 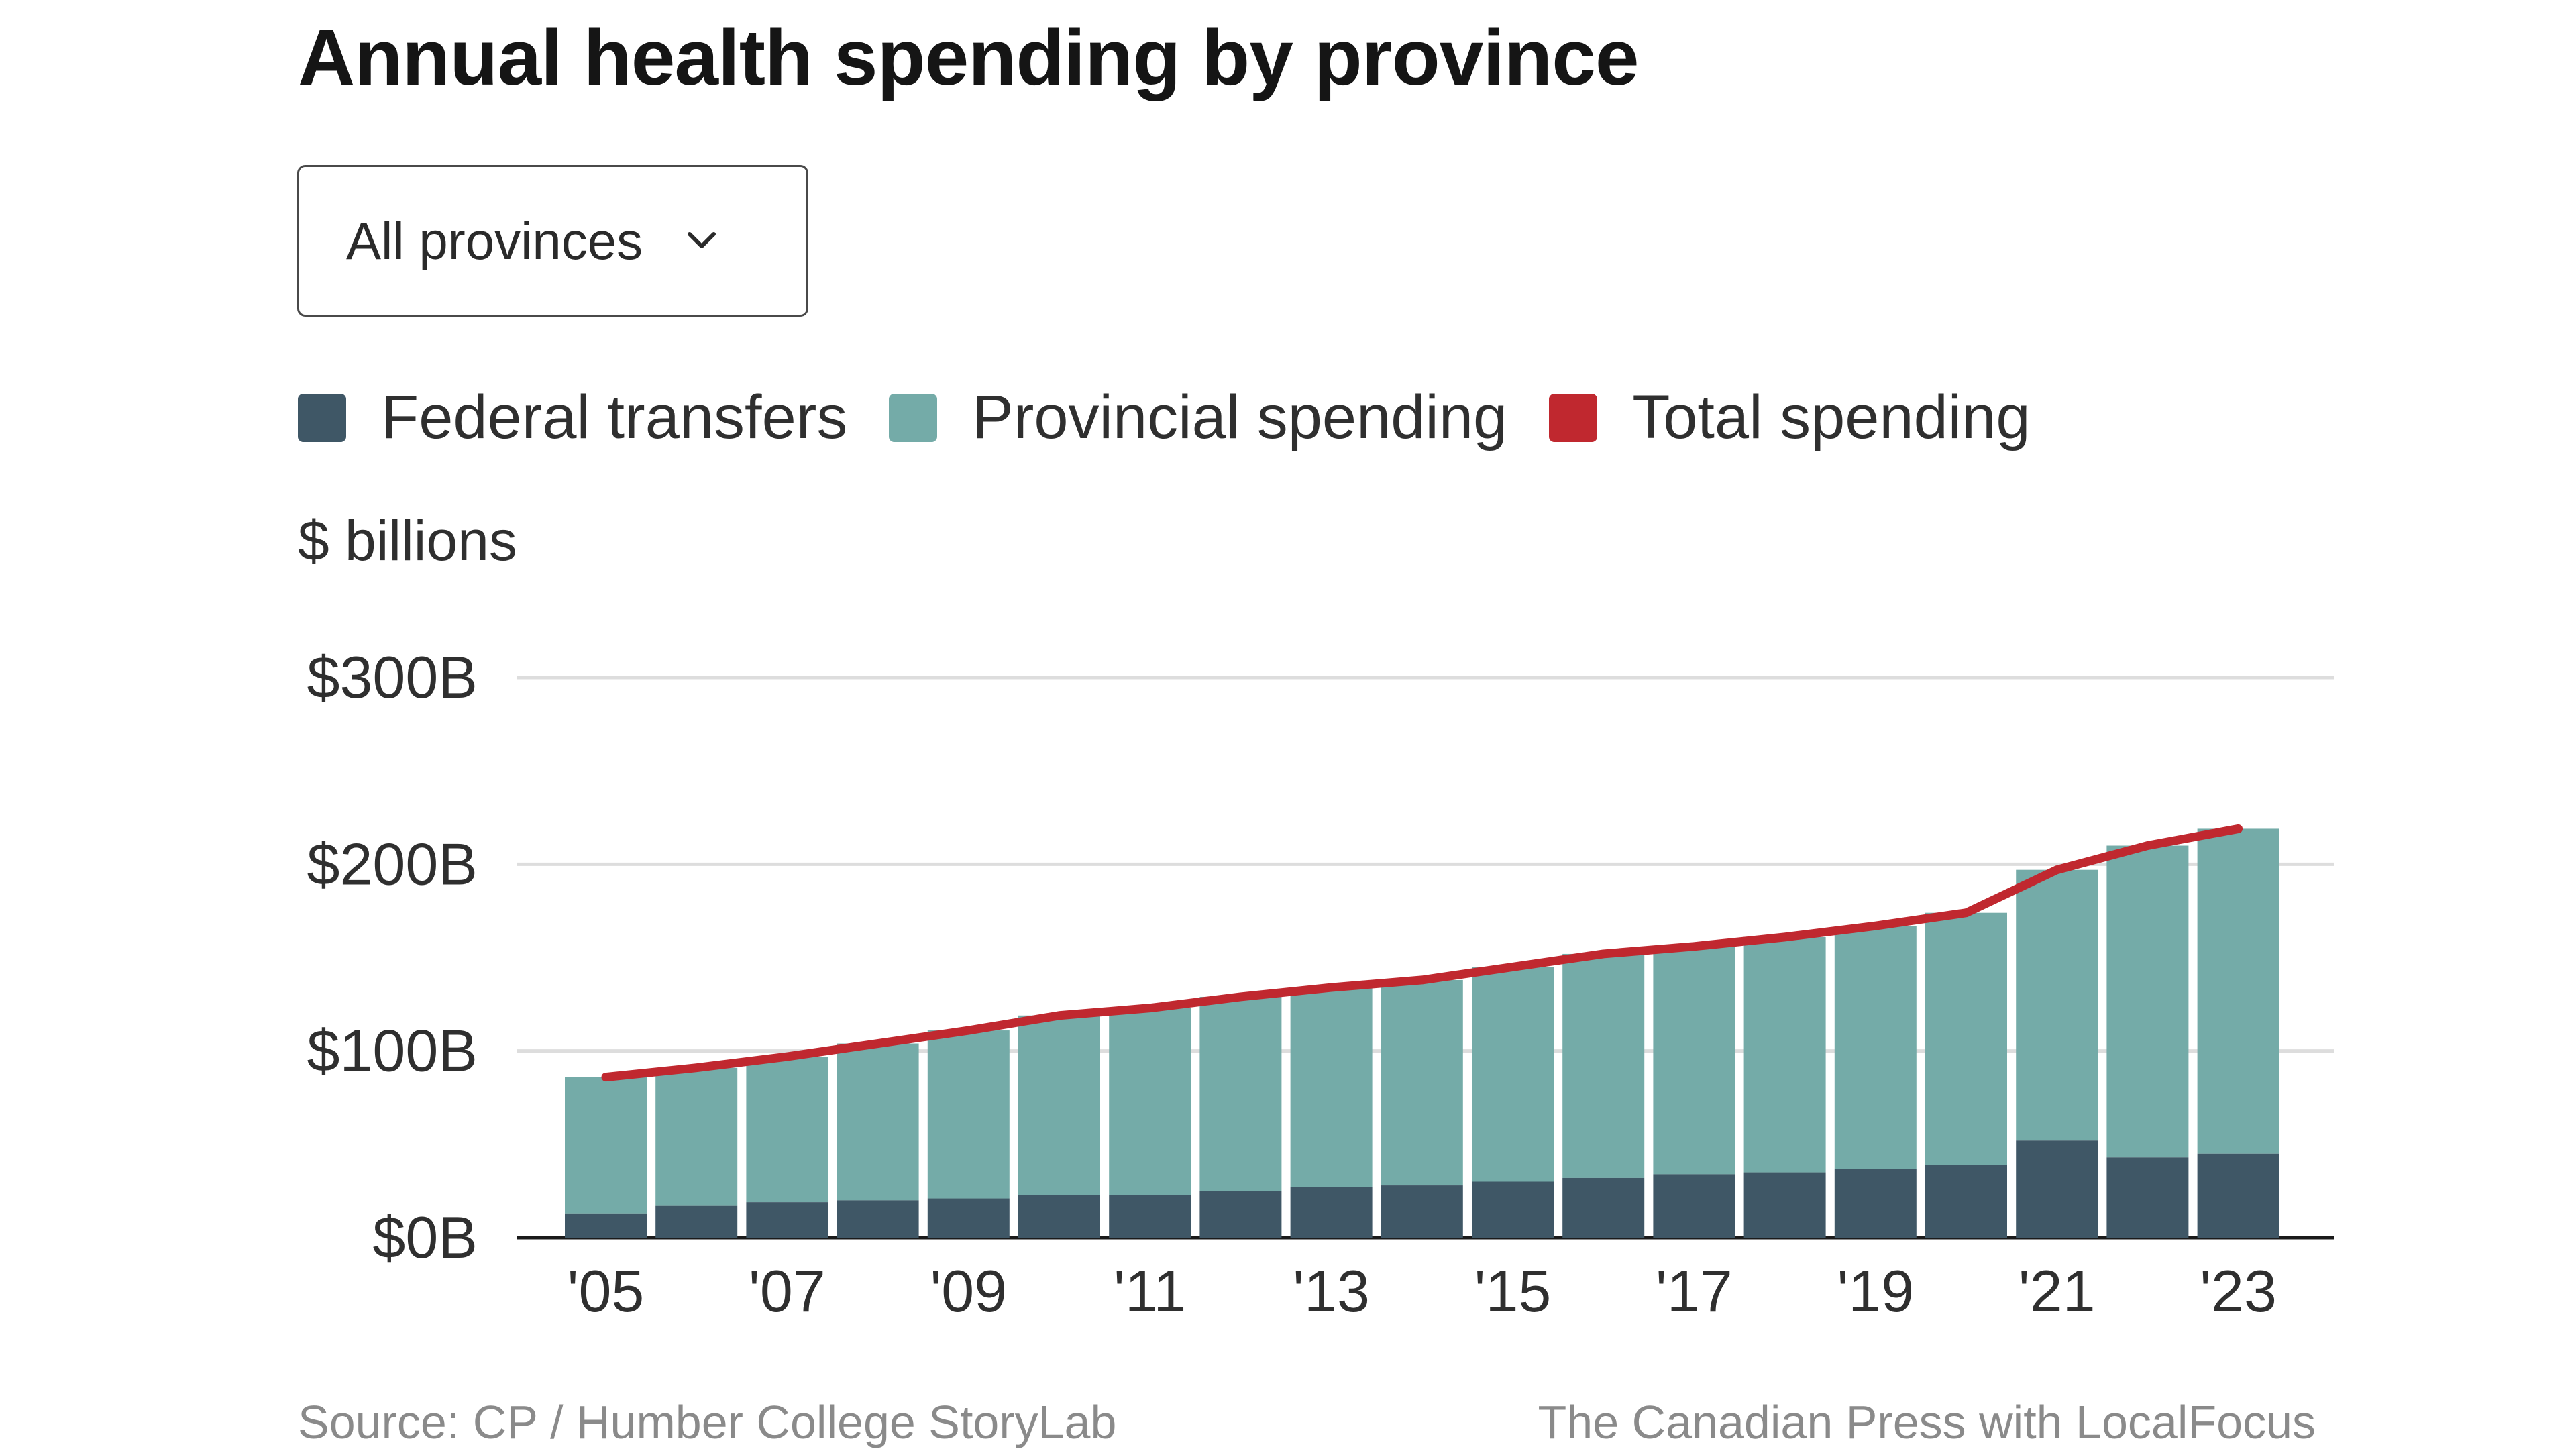 I want to click on bar-federal-2018, so click(x=1784, y=1205).